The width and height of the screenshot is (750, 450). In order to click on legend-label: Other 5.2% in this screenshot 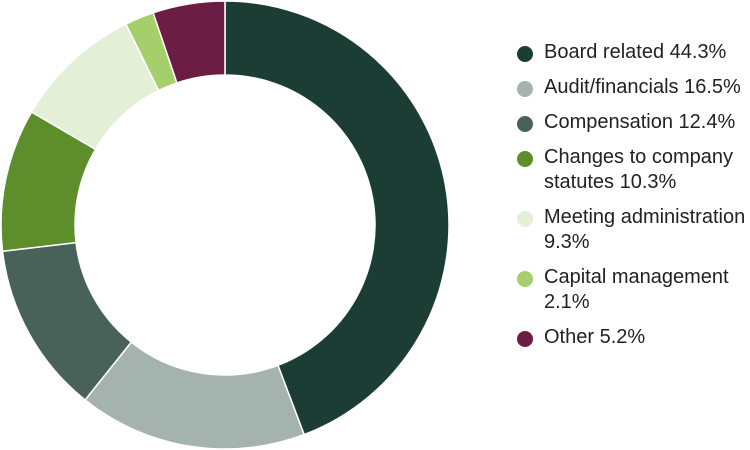, I will do `click(595, 337)`.